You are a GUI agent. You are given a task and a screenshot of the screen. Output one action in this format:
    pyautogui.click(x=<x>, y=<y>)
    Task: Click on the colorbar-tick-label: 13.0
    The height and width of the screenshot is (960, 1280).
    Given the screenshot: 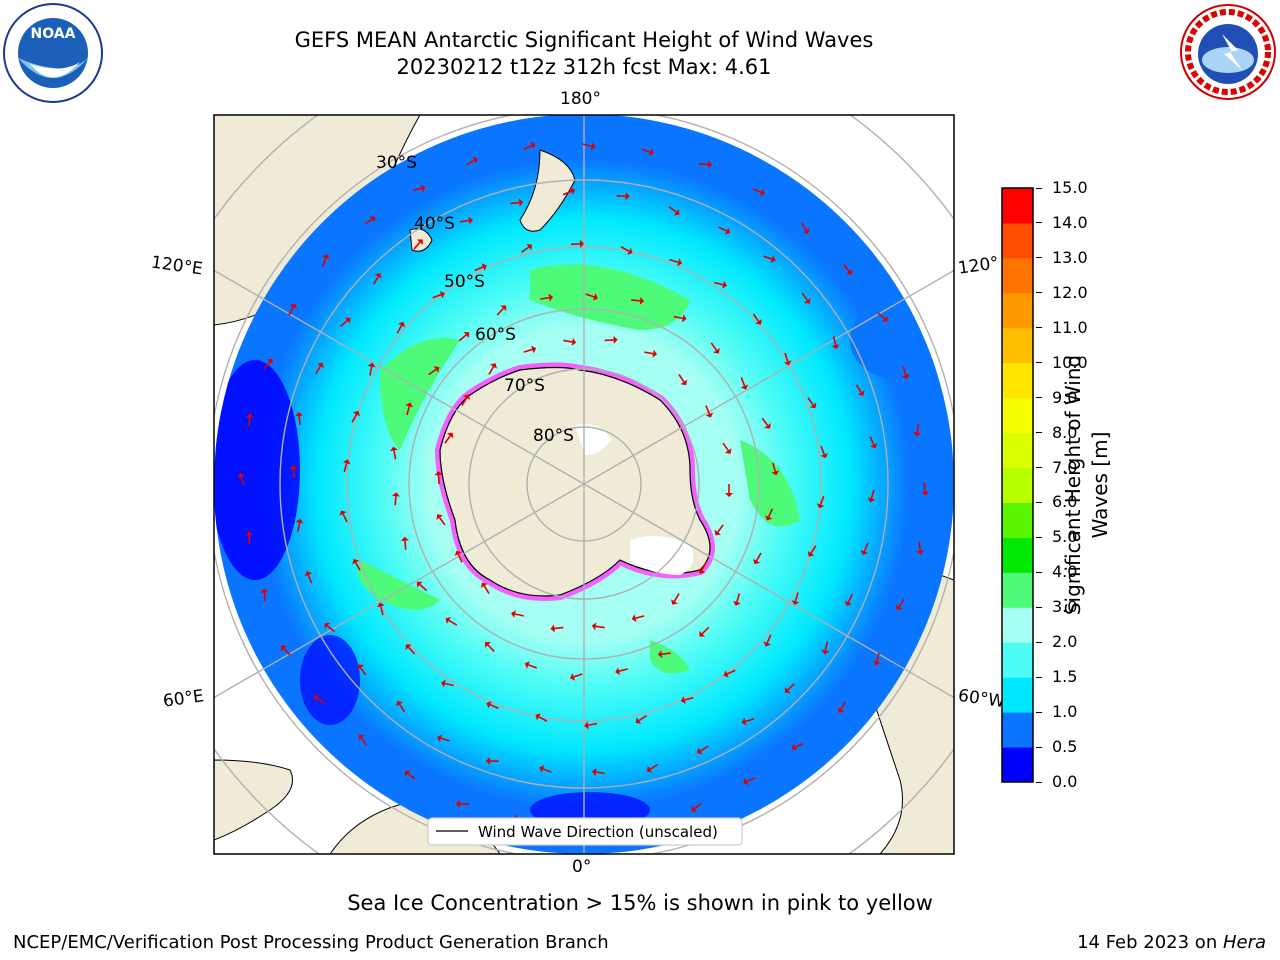 What is the action you would take?
    pyautogui.click(x=1070, y=257)
    